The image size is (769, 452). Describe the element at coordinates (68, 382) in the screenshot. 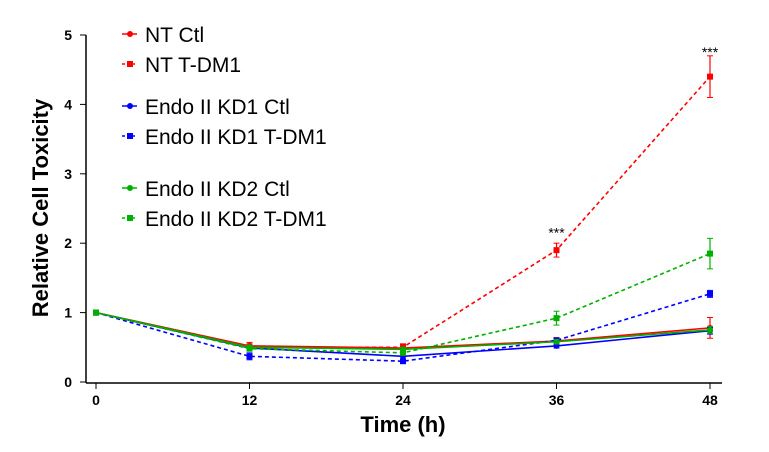

I see `y-tick-label: 0` at that location.